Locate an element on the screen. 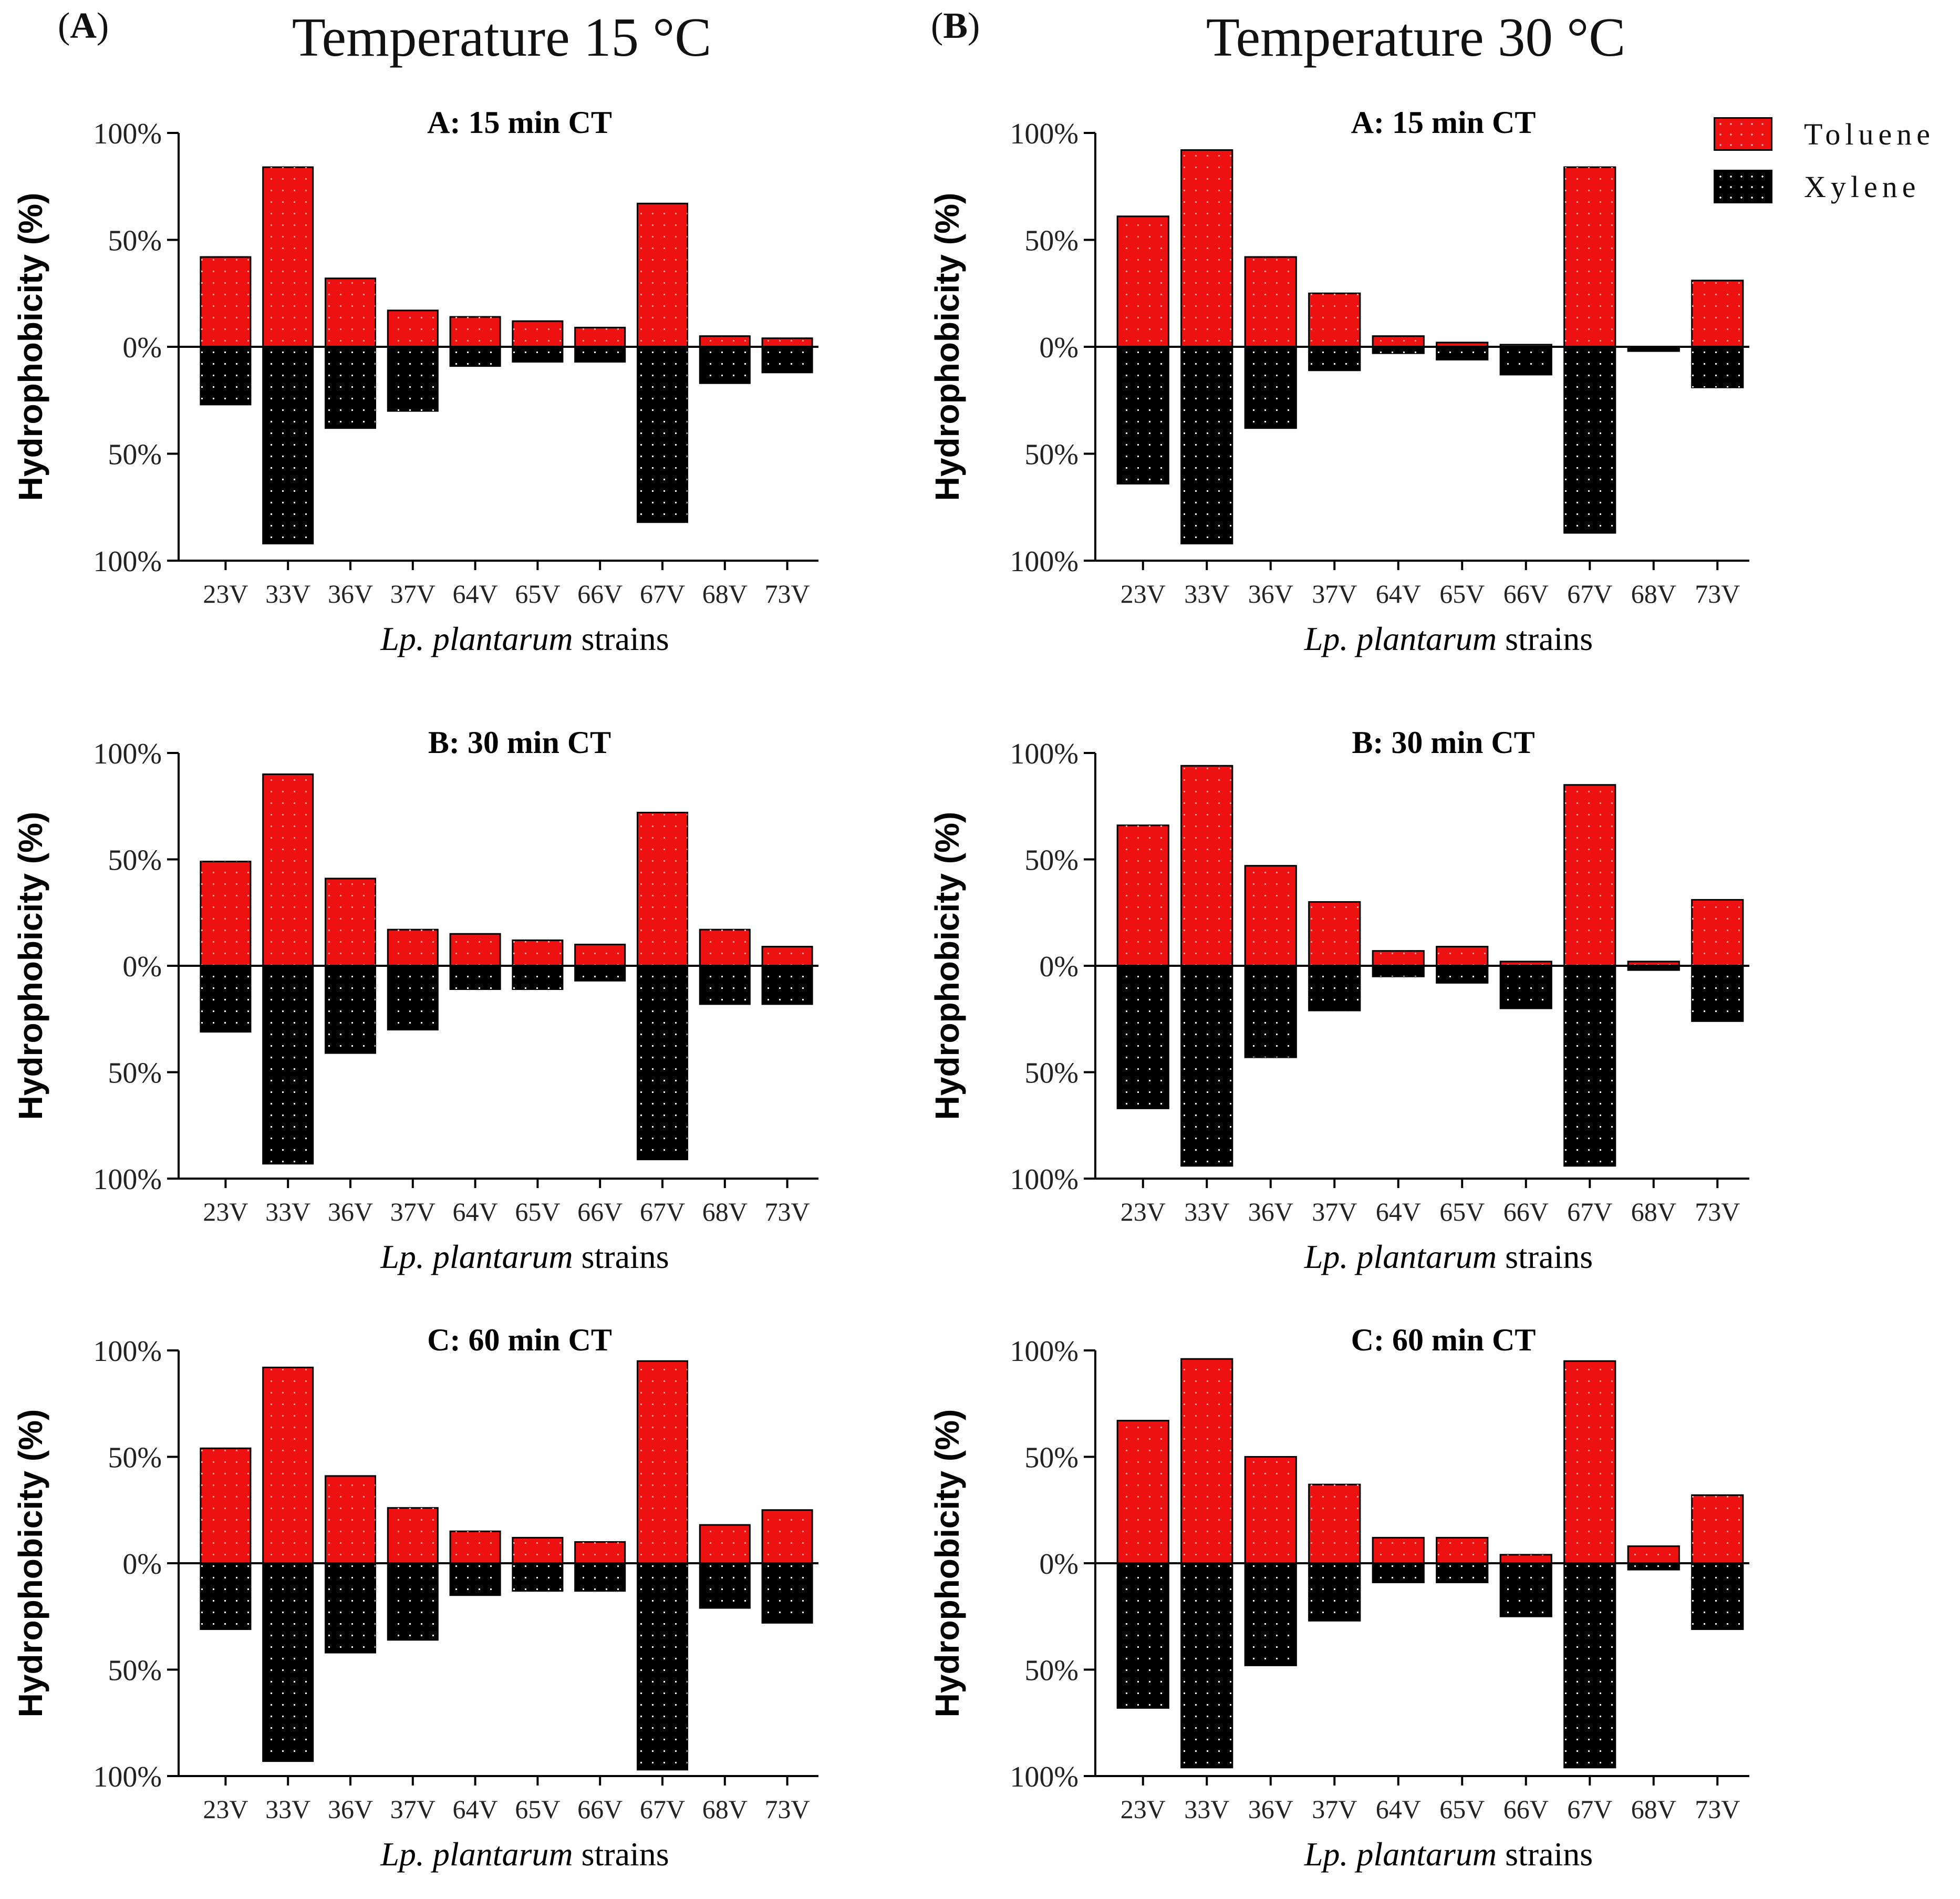  x-axis-label-italic: Lp. plantarum is located at coordinates (476, 1256).